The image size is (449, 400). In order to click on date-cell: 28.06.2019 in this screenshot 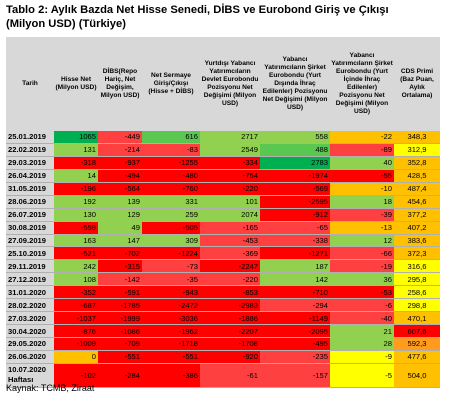, I will do `click(30, 202)`.